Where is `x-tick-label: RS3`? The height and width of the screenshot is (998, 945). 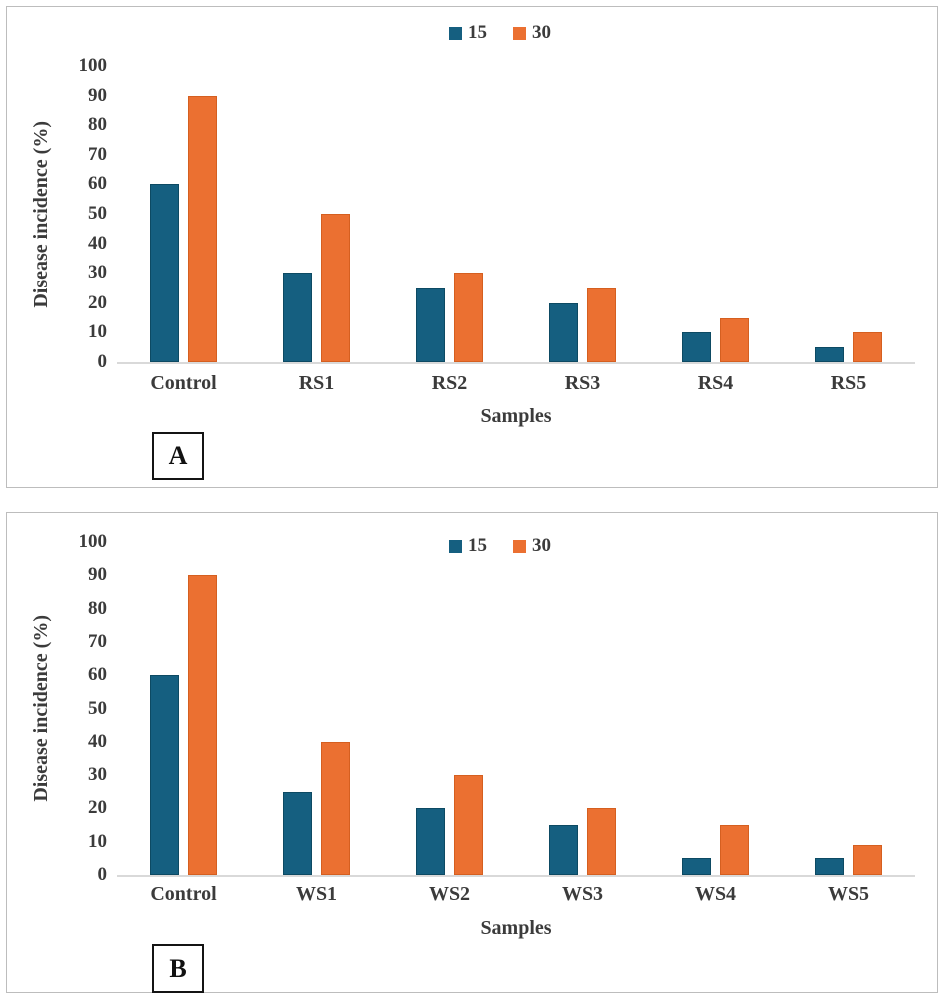
x-tick-label: RS3 is located at coordinates (582, 383).